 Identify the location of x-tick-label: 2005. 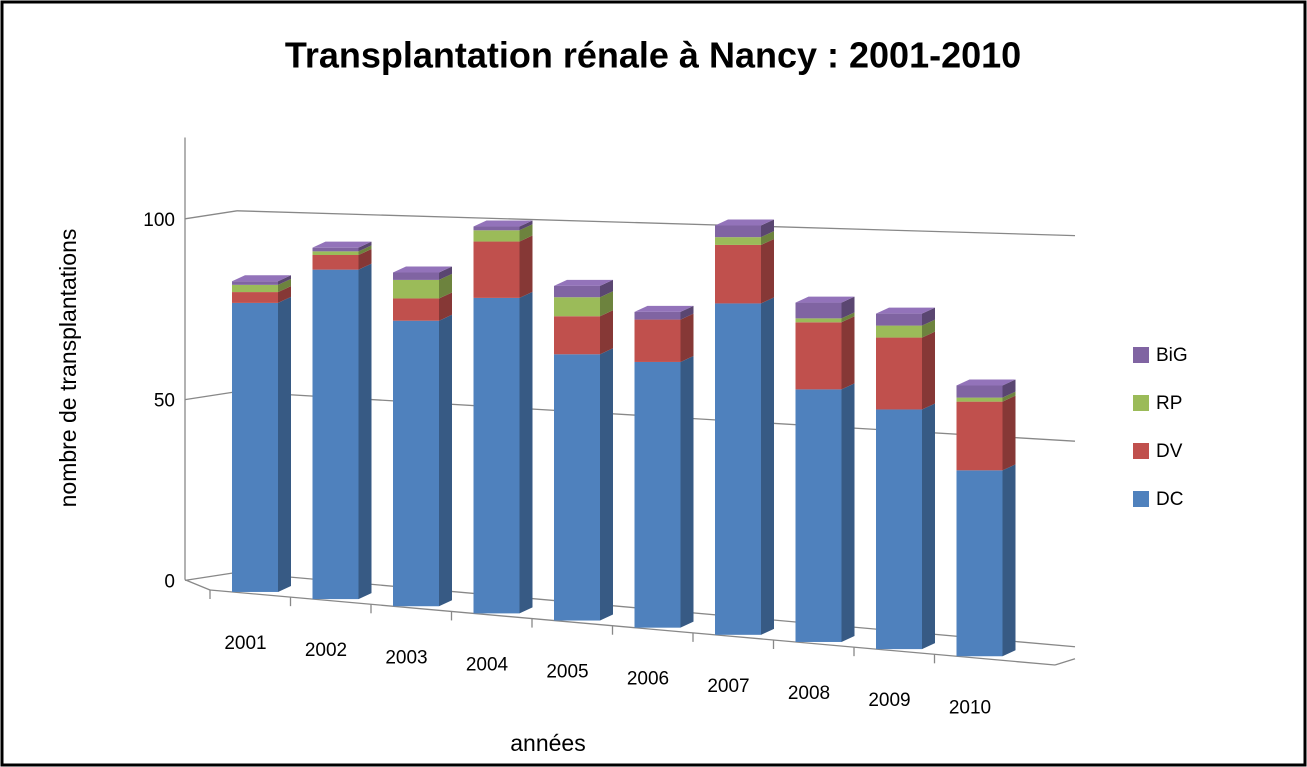
(567, 672).